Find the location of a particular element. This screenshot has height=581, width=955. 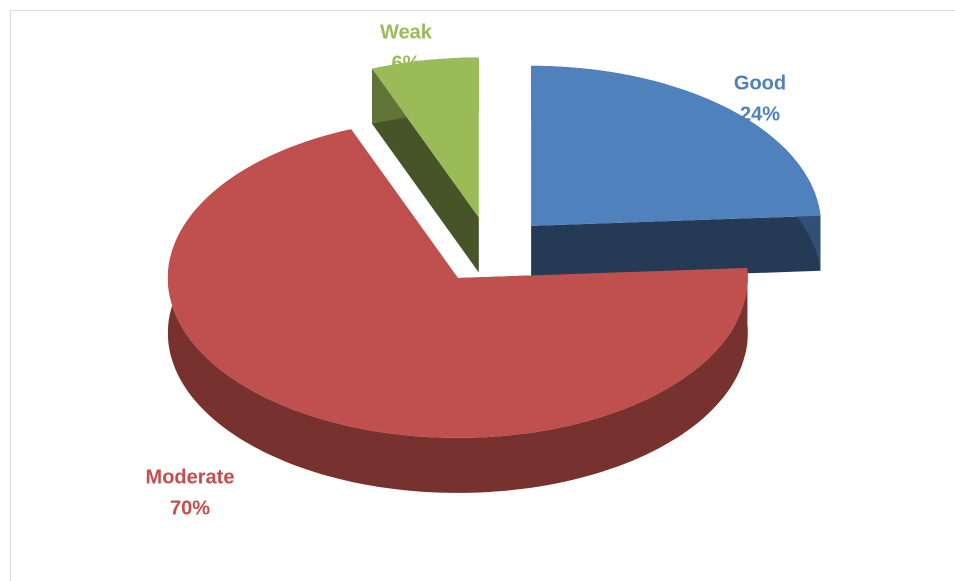

data-label-value: 70% is located at coordinates (190, 508).